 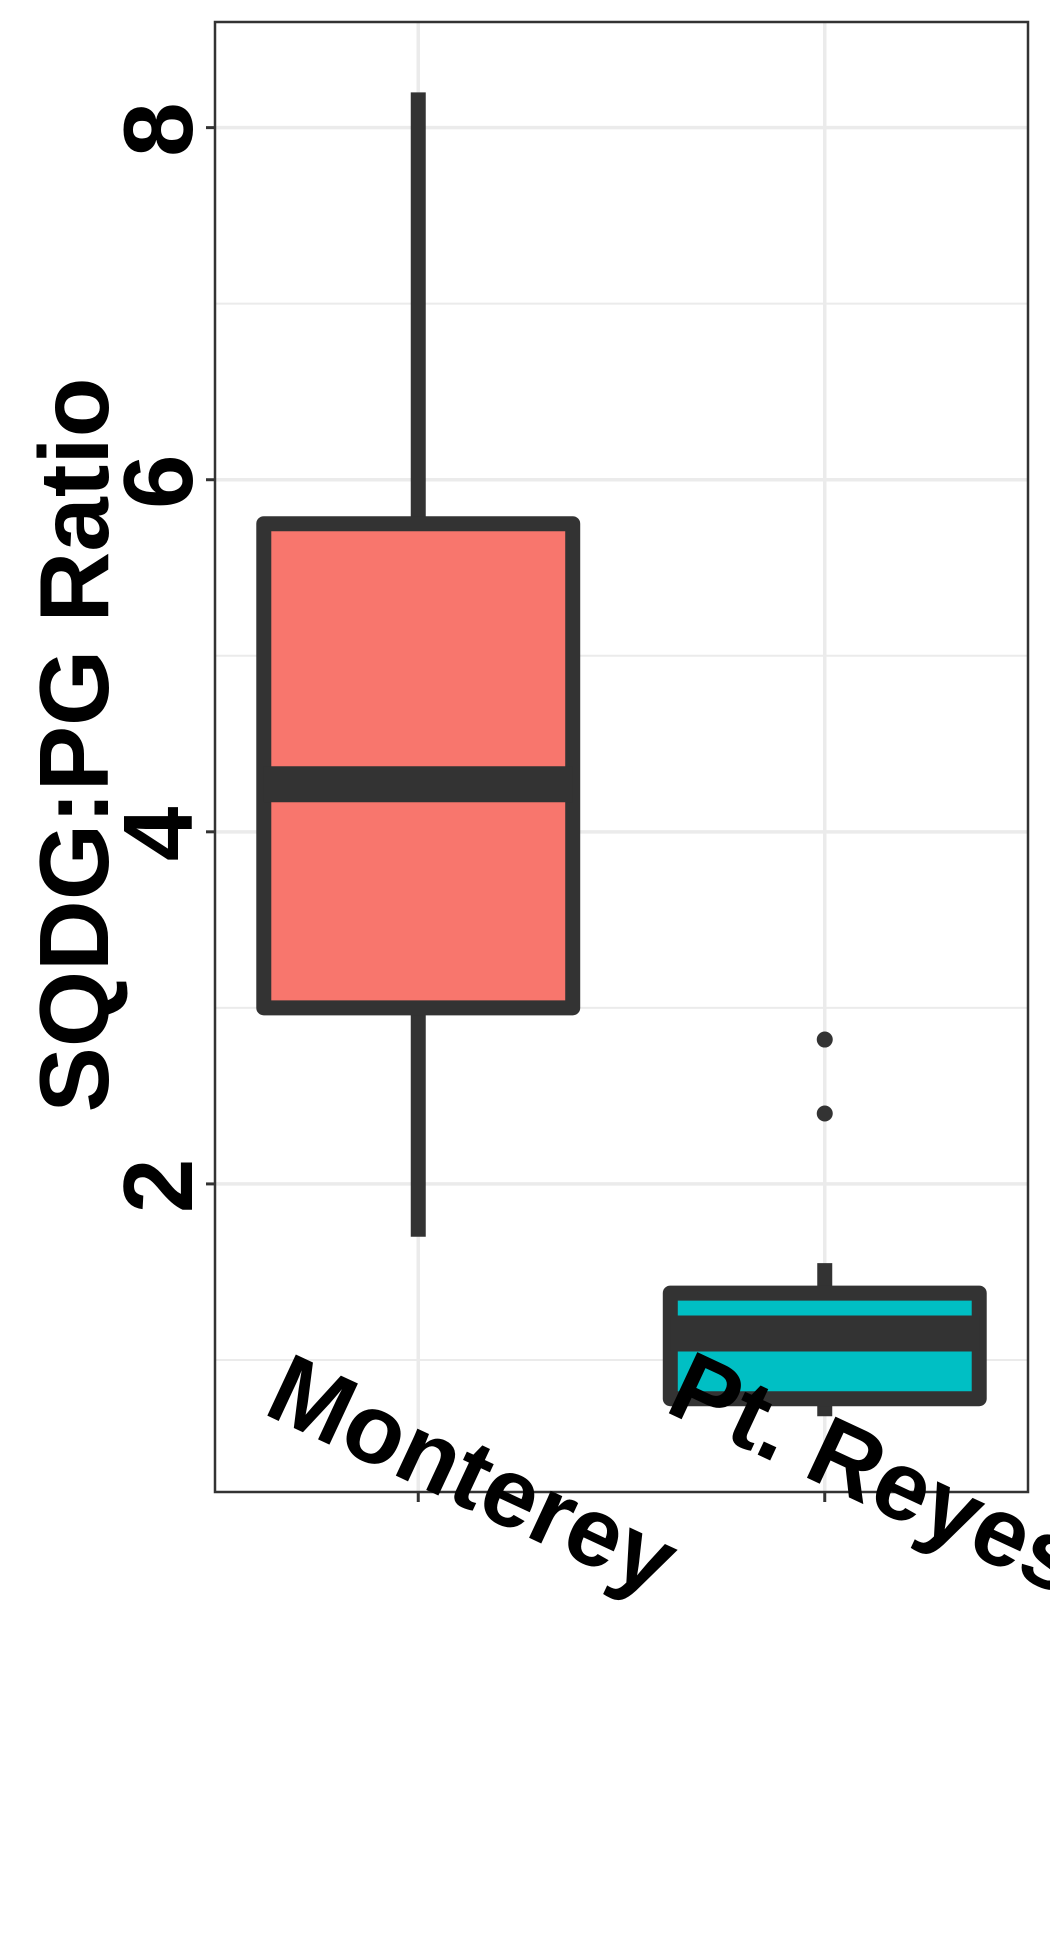 I want to click on x-tick-label: Monterey, so click(x=473, y=1474).